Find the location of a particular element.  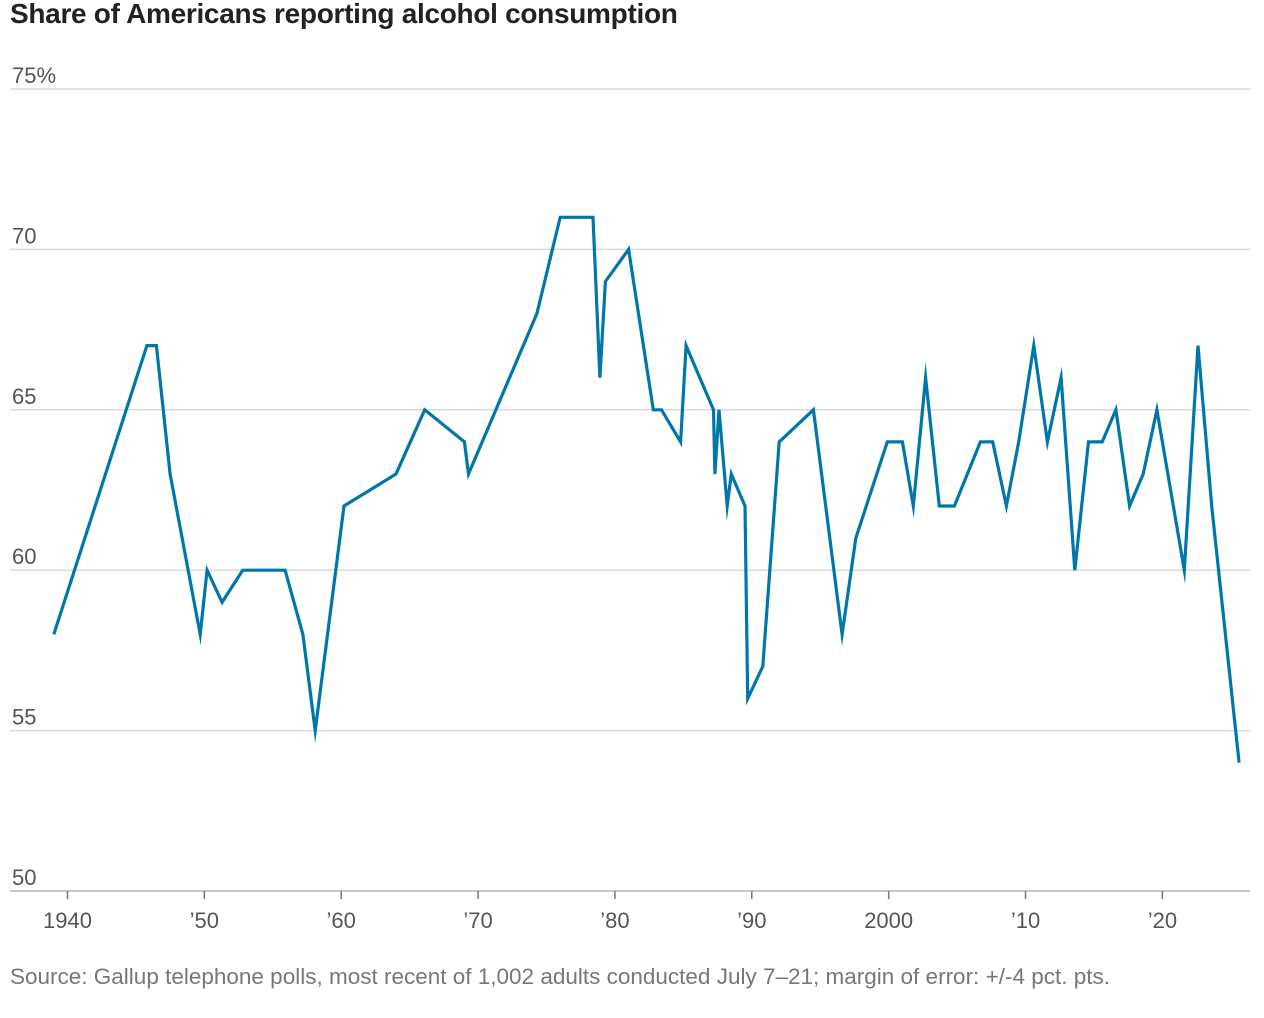

x-tick-label: ’10 is located at coordinates (1025, 920).